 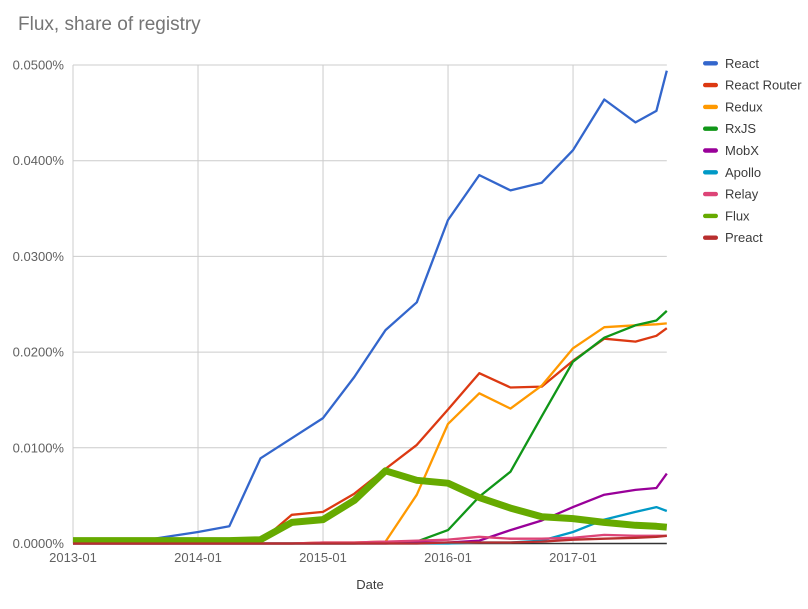 I want to click on y-tick-label: 0.0500%, so click(x=39, y=65).